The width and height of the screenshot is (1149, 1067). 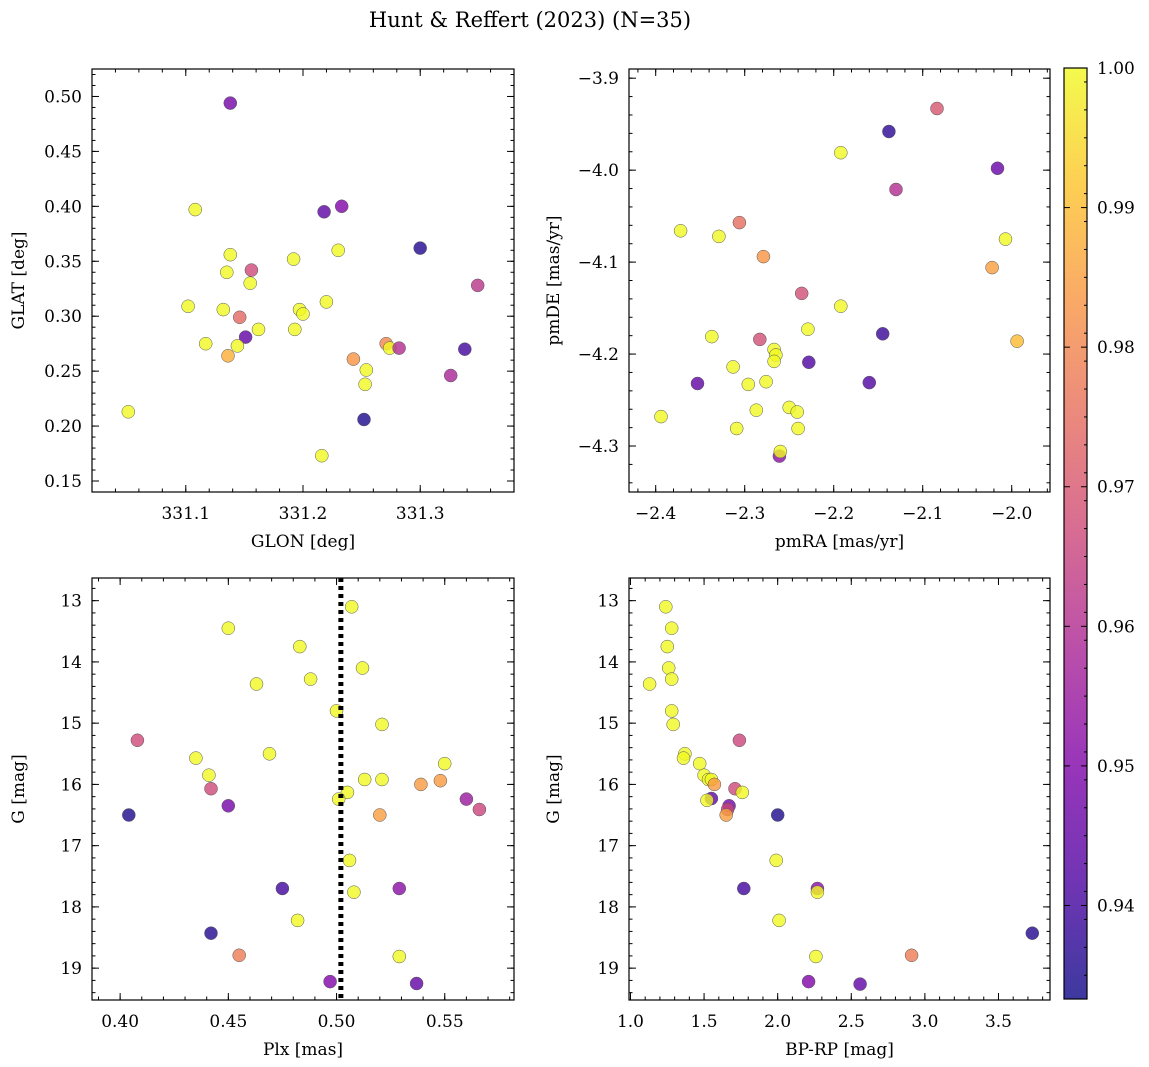 I want to click on panel-bprp-g-xtick-label: 3.5, so click(x=998, y=1022).